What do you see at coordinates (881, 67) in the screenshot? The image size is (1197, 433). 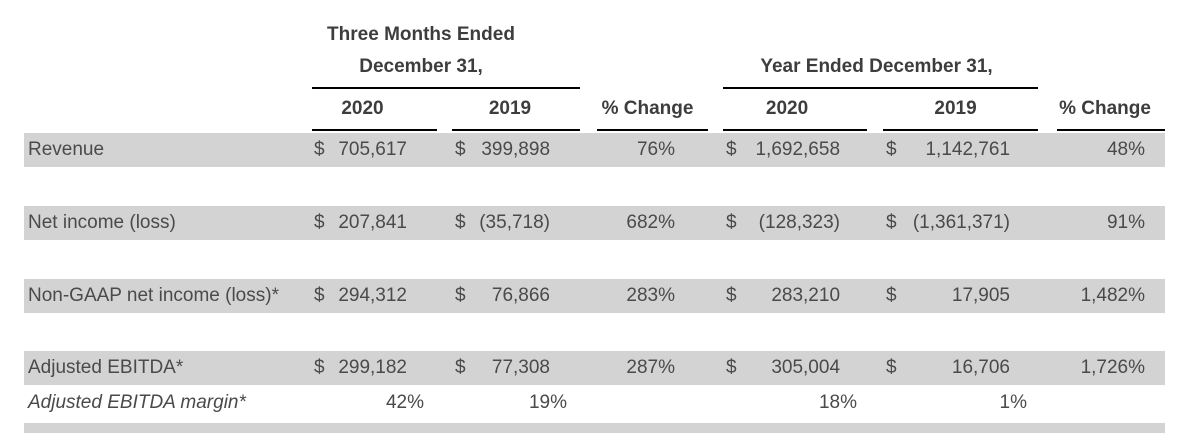 I see `year-ended-group-title: Year Ended December 31,` at bounding box center [881, 67].